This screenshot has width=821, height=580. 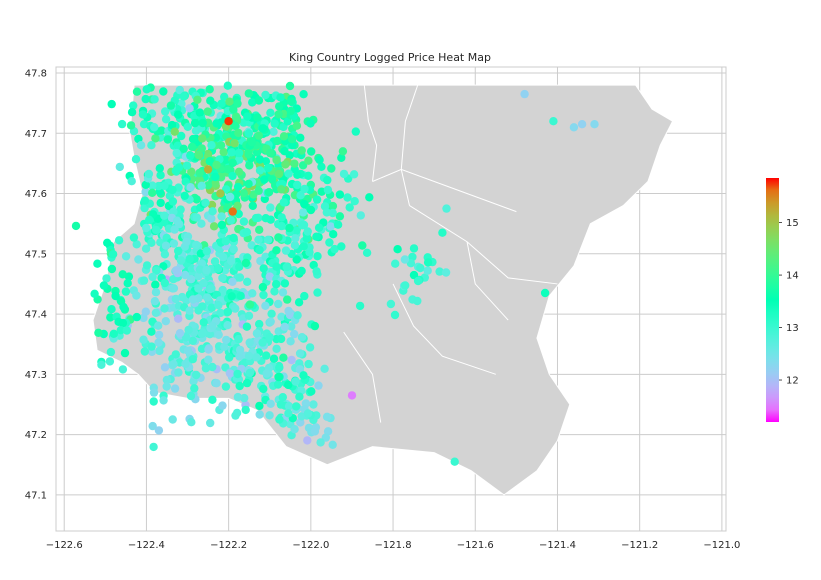 I want to click on y-tick-label: 47.3, so click(x=36, y=375).